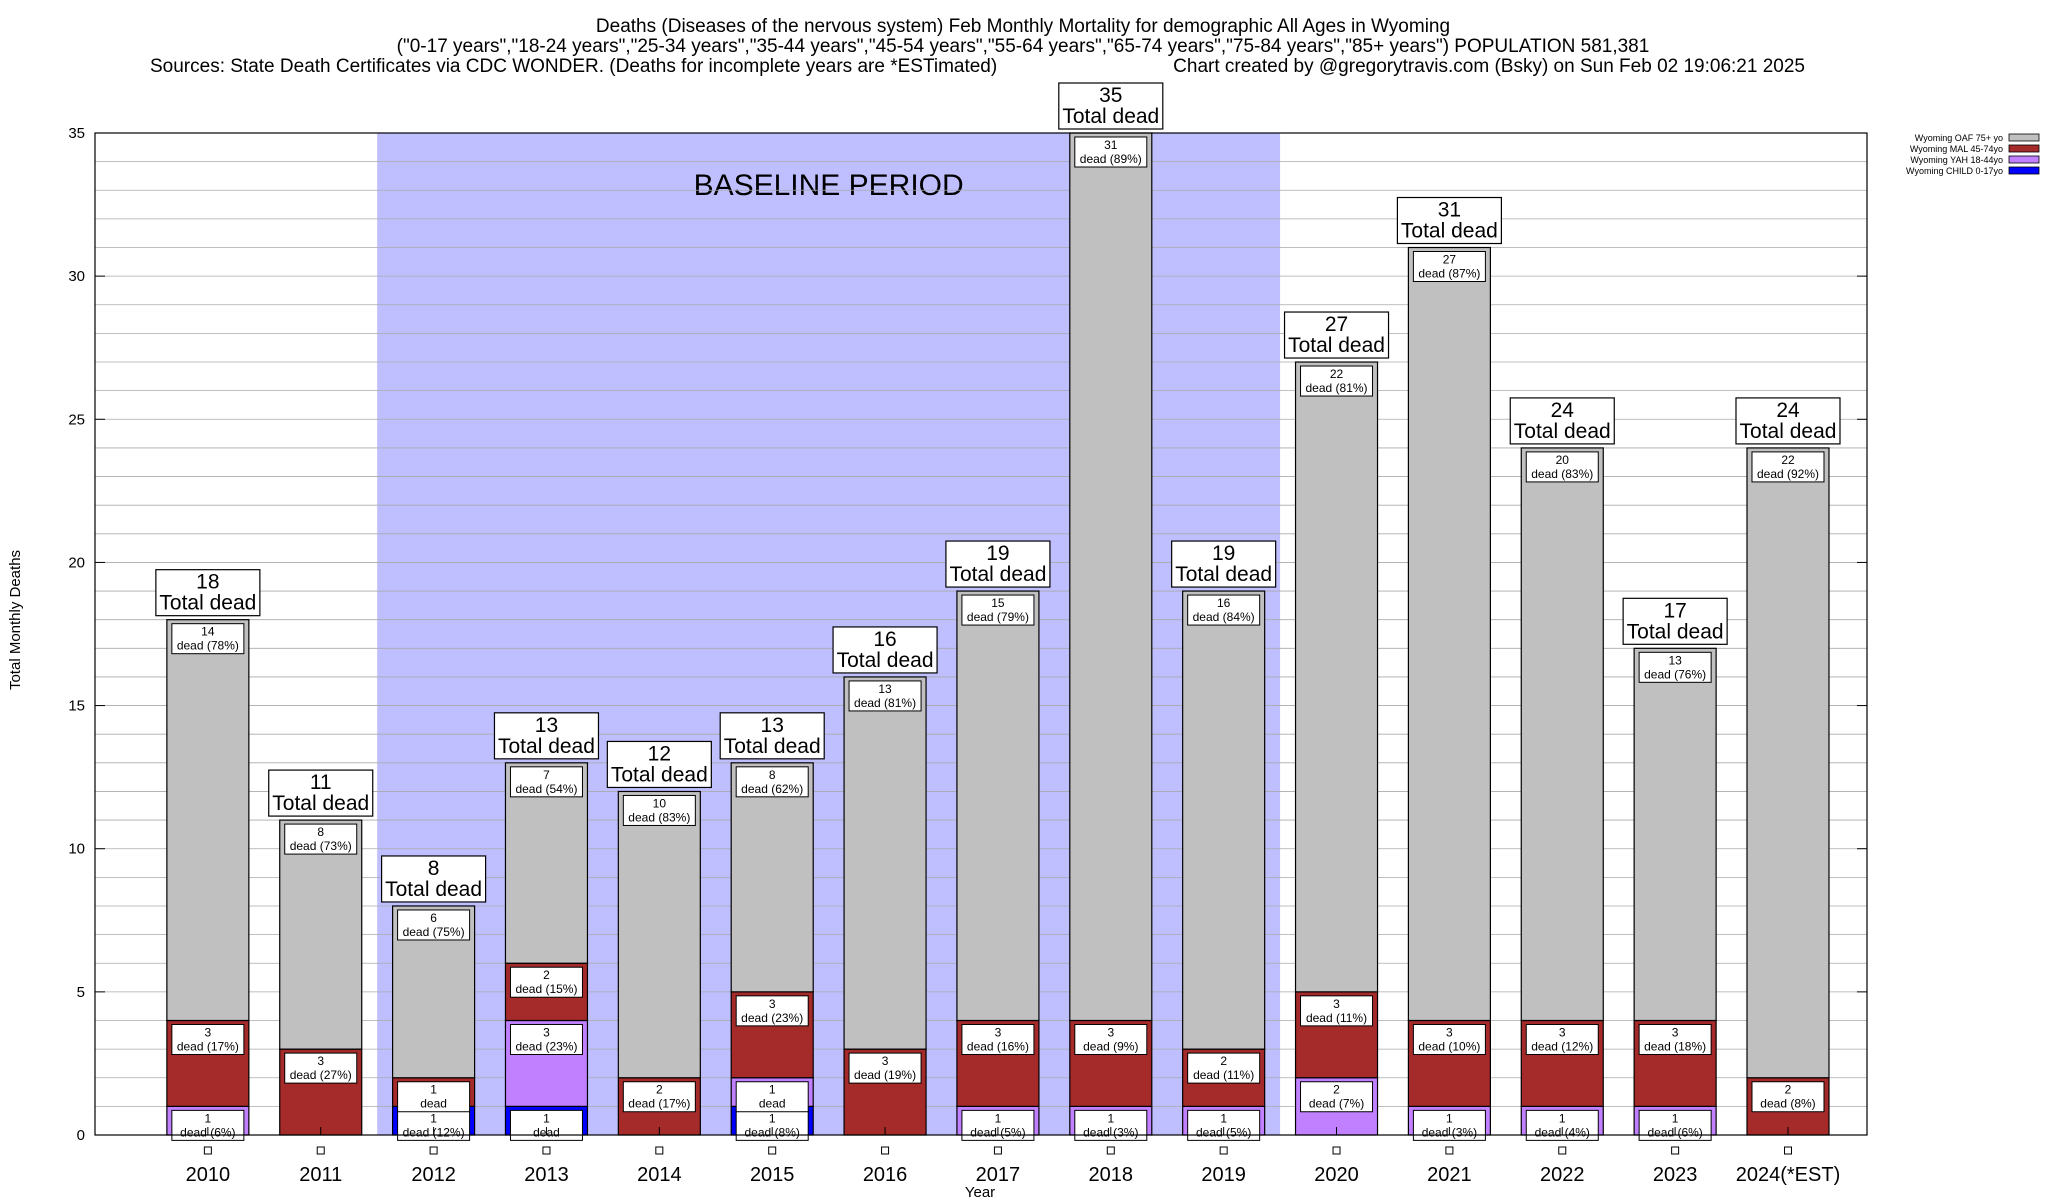 Image resolution: width=2048 pixels, height=1200 pixels. I want to click on segment-dead-label: dead (92%), so click(1788, 474).